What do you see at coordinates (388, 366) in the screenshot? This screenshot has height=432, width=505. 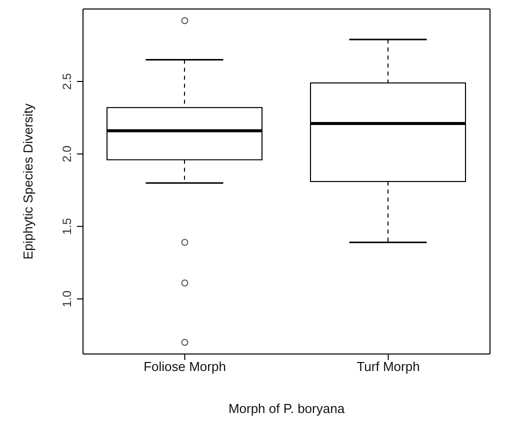 I see `x-tick-label: Turf Morph` at bounding box center [388, 366].